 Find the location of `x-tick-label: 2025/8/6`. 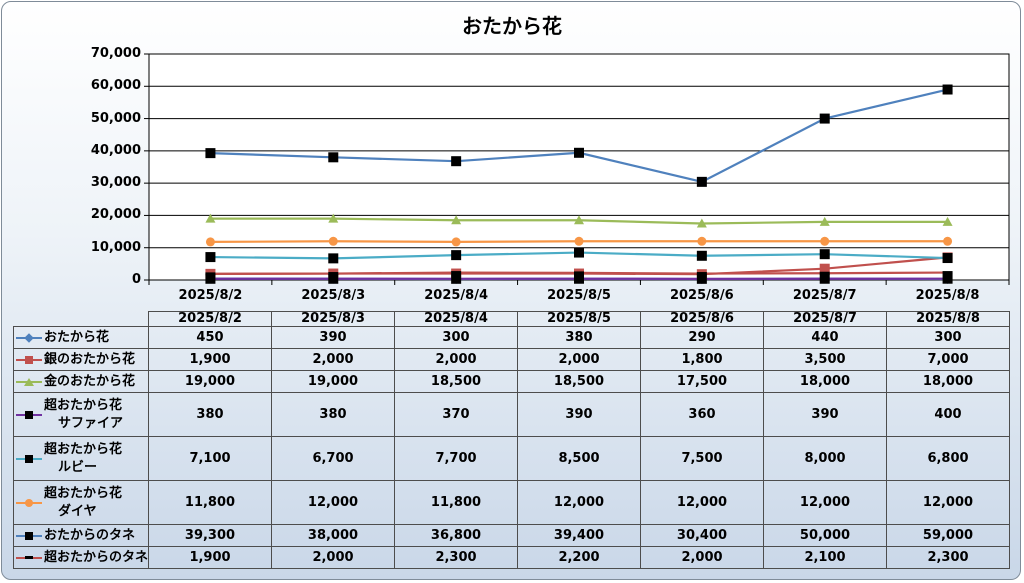

x-tick-label: 2025/8/6 is located at coordinates (701, 295).